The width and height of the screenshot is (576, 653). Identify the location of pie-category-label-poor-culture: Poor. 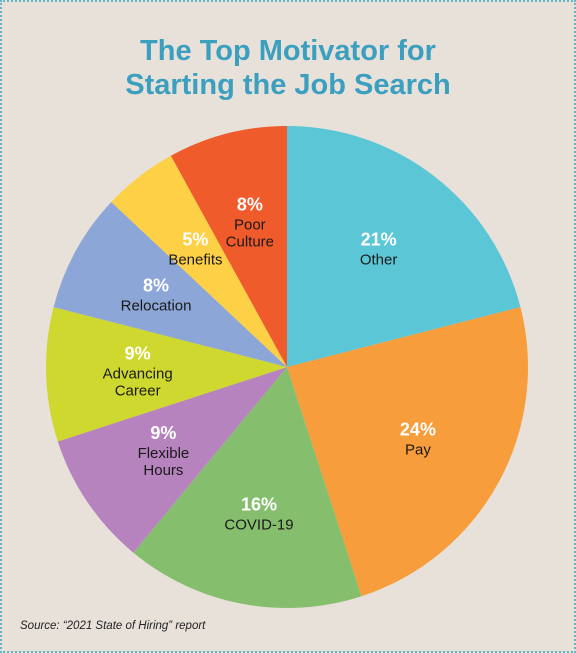
(250, 224).